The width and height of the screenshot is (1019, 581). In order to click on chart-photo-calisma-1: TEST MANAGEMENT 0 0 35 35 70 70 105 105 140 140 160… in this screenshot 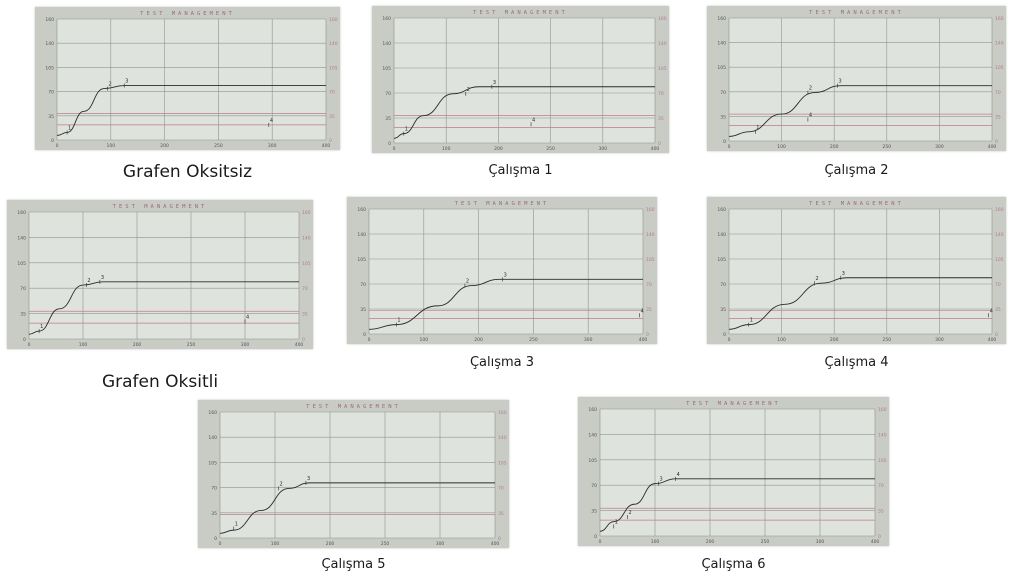, I will do `click(520, 79)`.